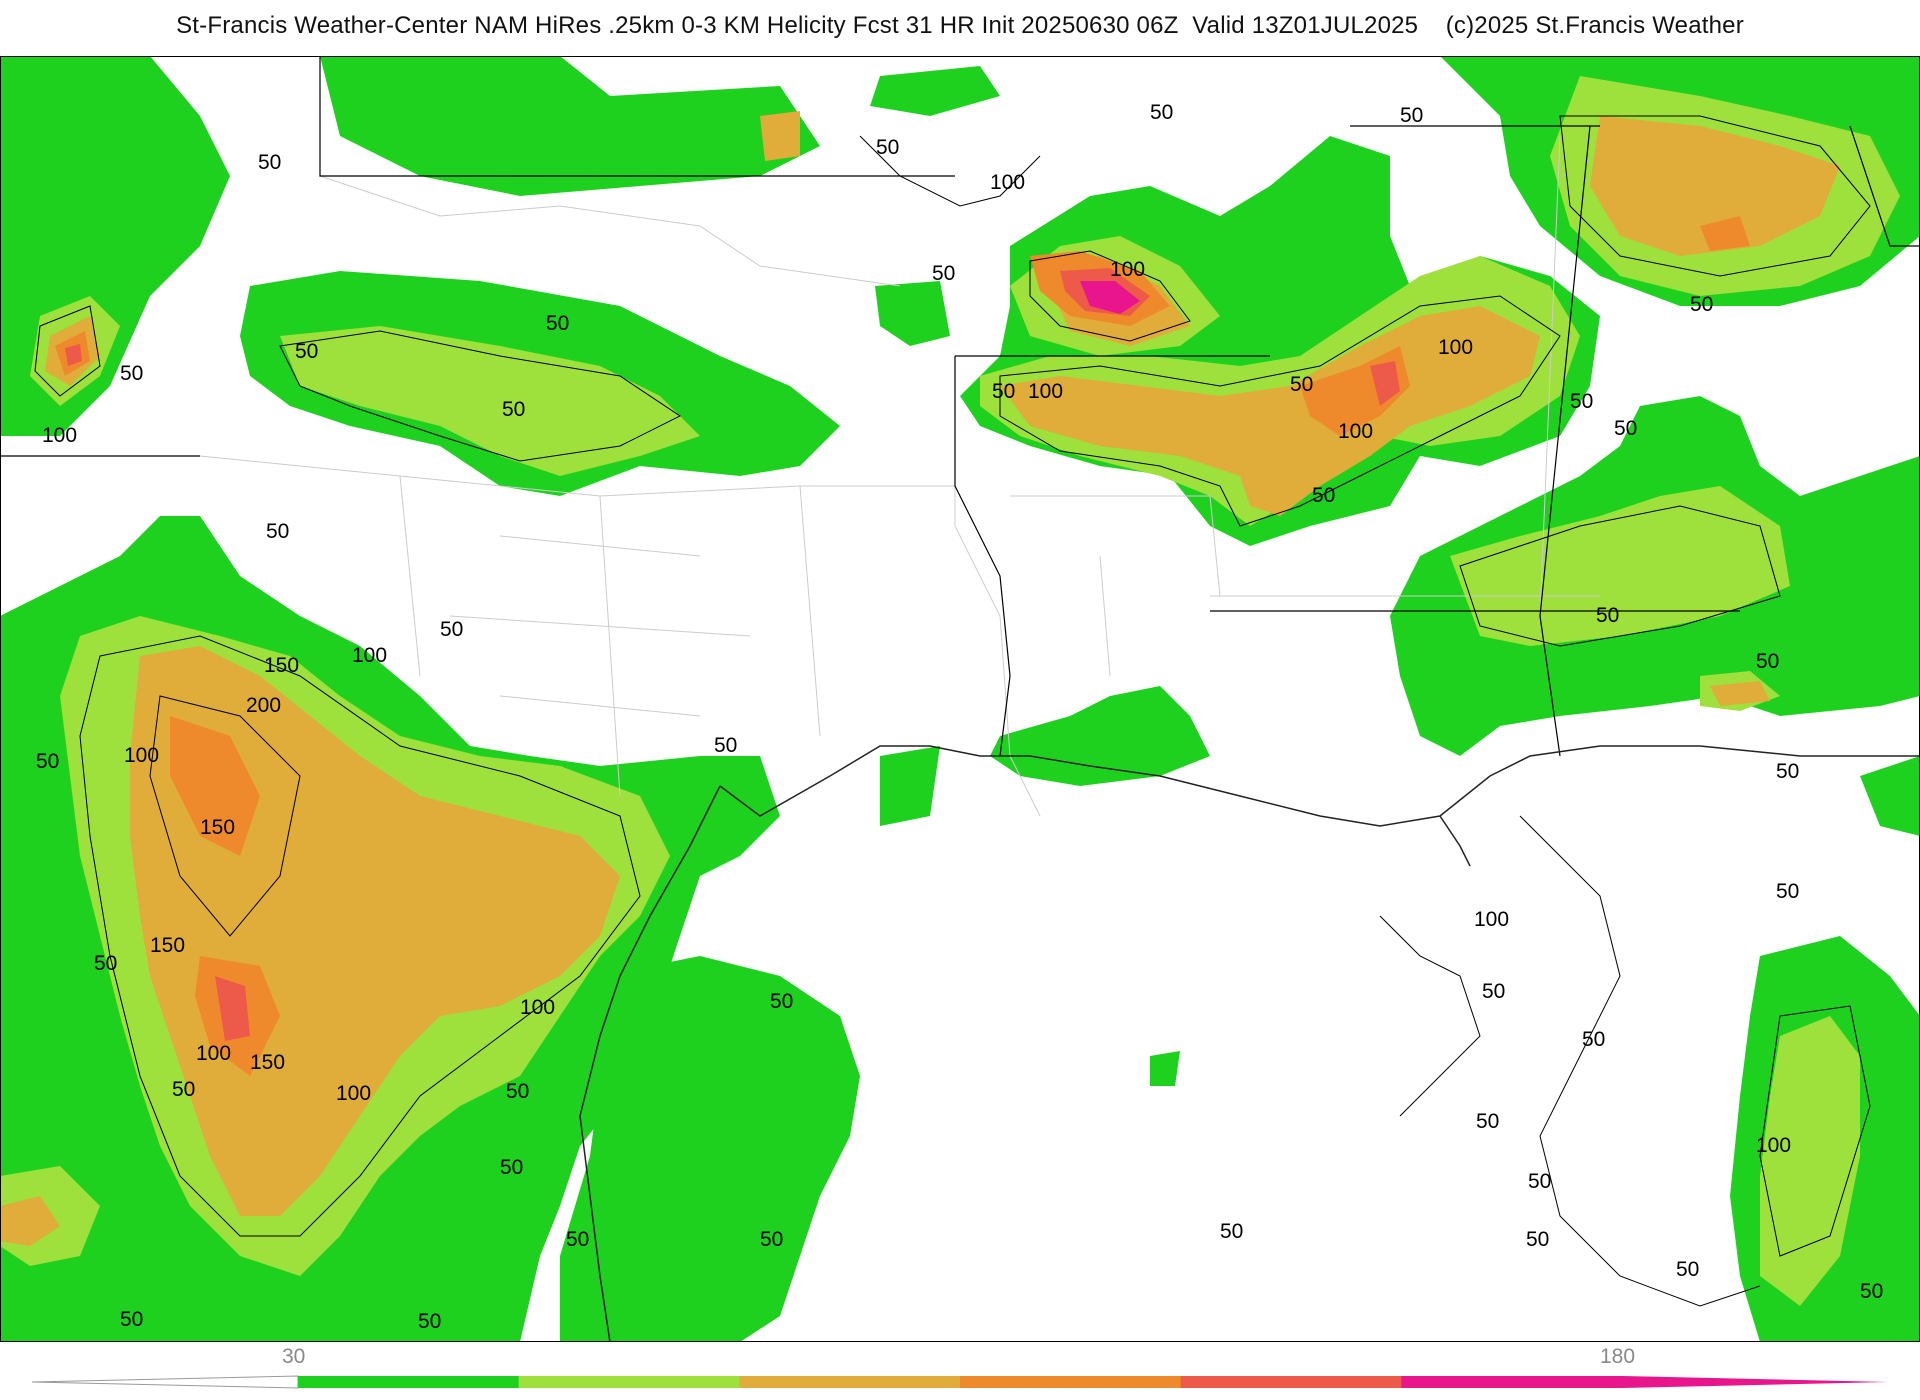  I want to click on contour-label: 200, so click(263, 705).